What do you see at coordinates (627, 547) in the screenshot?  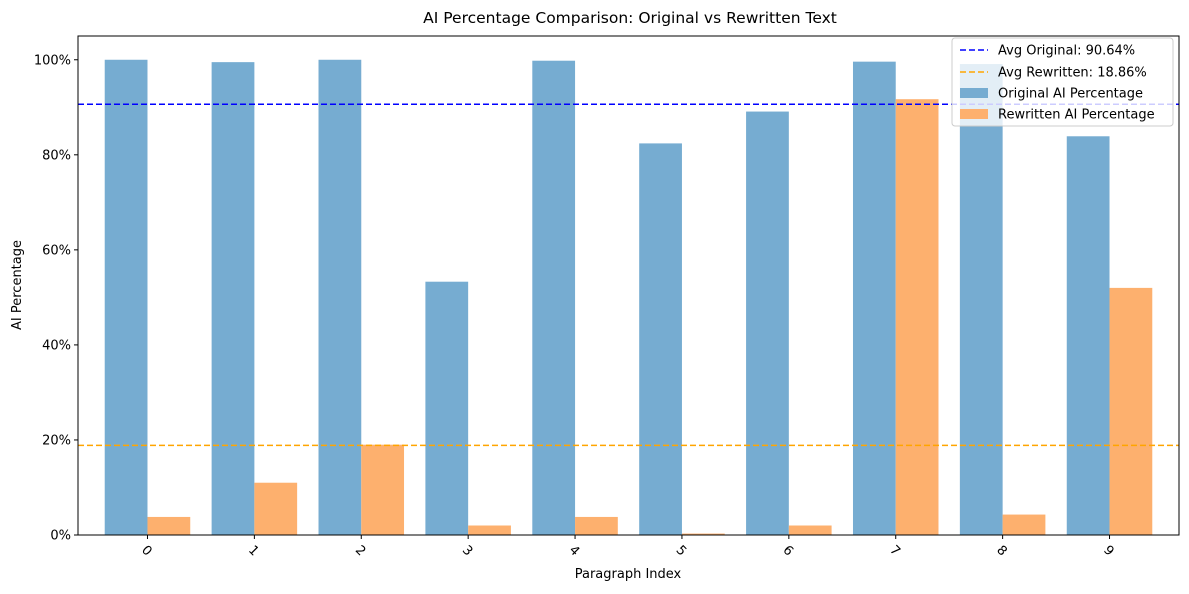 I see `x-axis: 0 1 2 3 4 5 6 7 8 9` at bounding box center [627, 547].